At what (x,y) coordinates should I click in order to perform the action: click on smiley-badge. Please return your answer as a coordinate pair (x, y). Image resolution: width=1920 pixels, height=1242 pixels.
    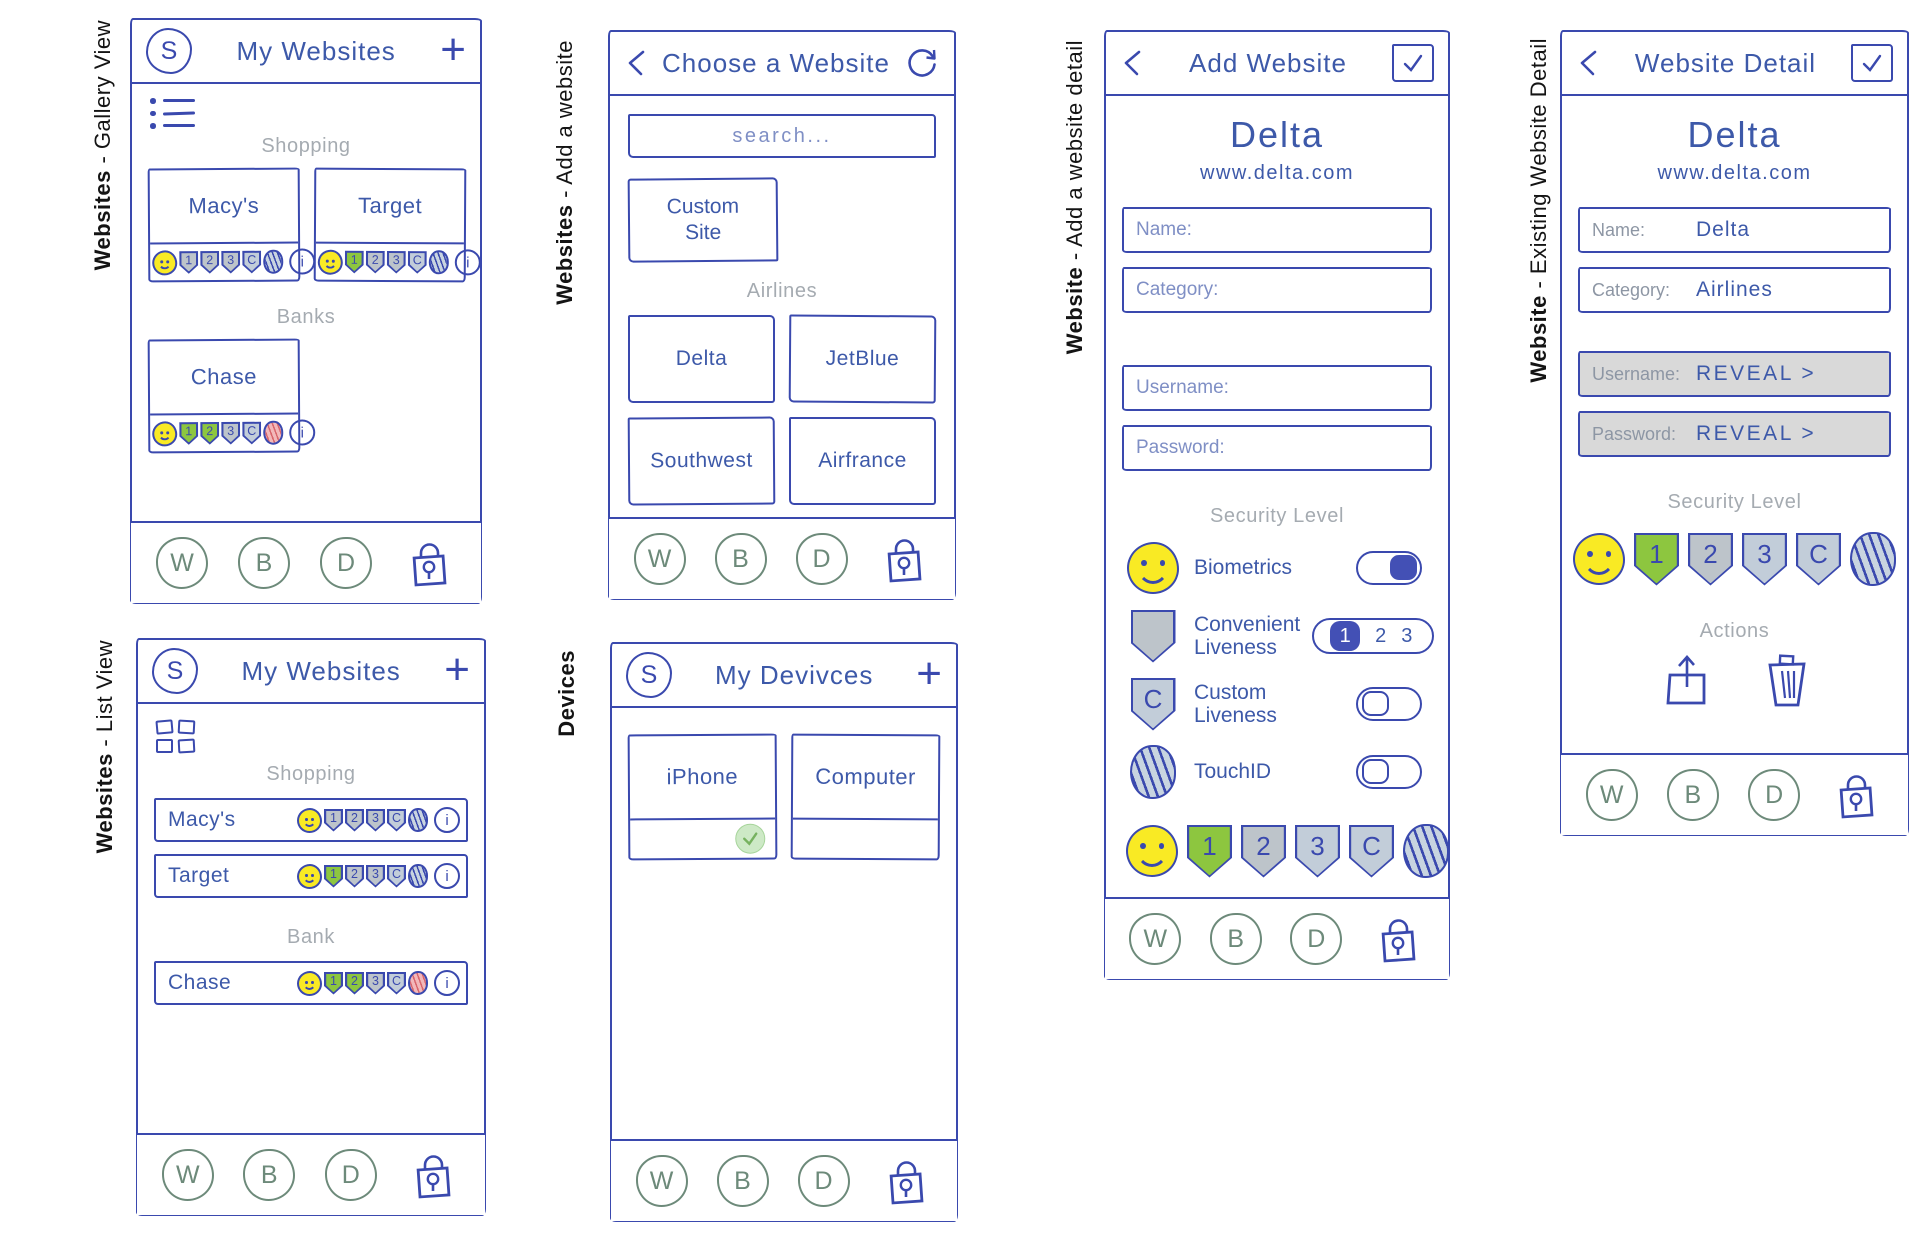
    Looking at the image, I should click on (1599, 559).